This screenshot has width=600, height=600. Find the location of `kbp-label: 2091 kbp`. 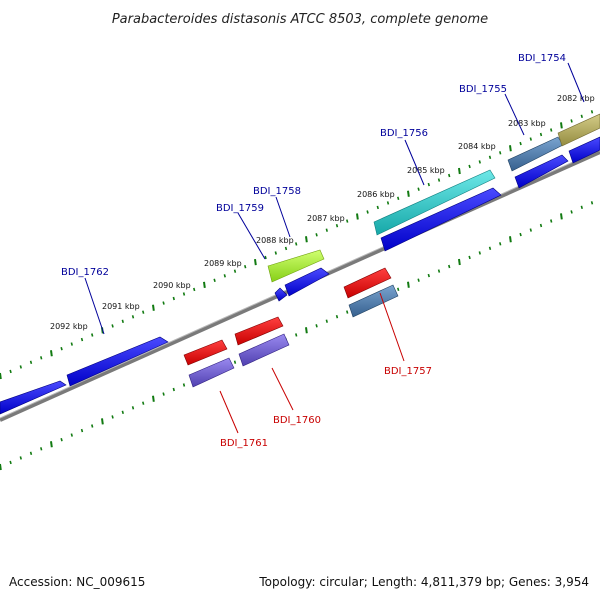

kbp-label: 2091 kbp is located at coordinates (121, 306).